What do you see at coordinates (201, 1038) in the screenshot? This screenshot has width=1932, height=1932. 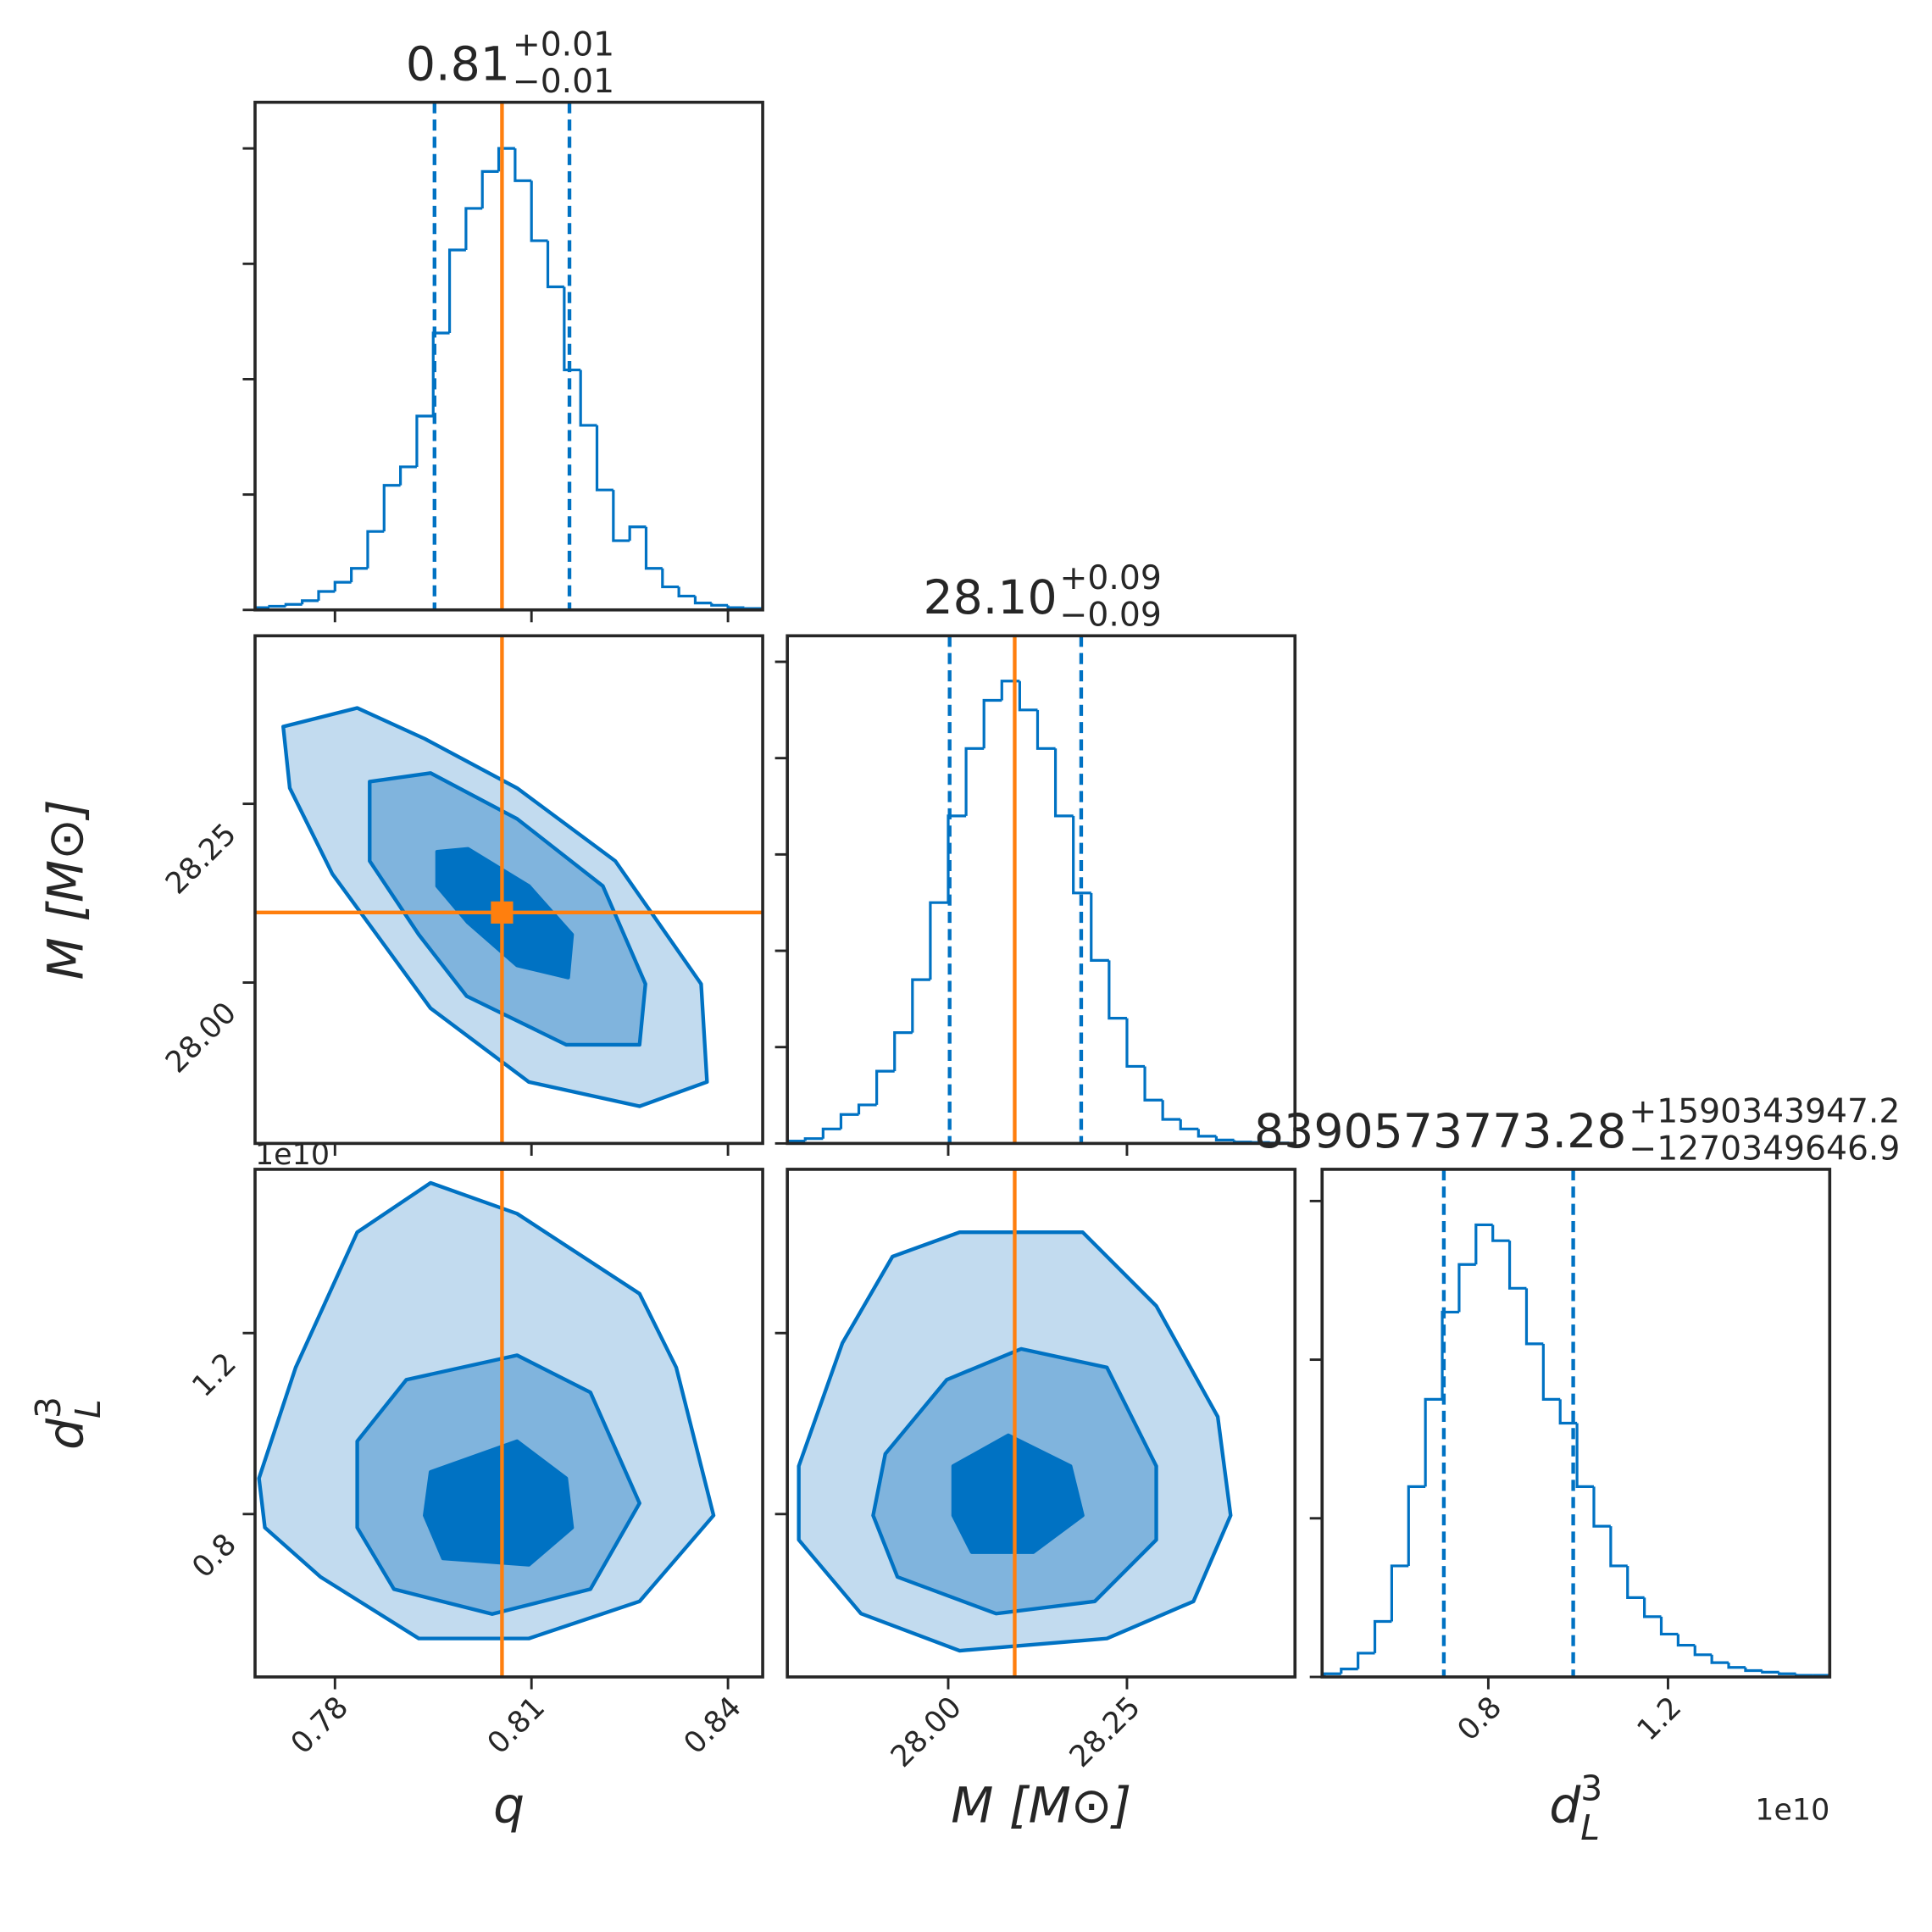 I see `y-tick-label: 28.00` at bounding box center [201, 1038].